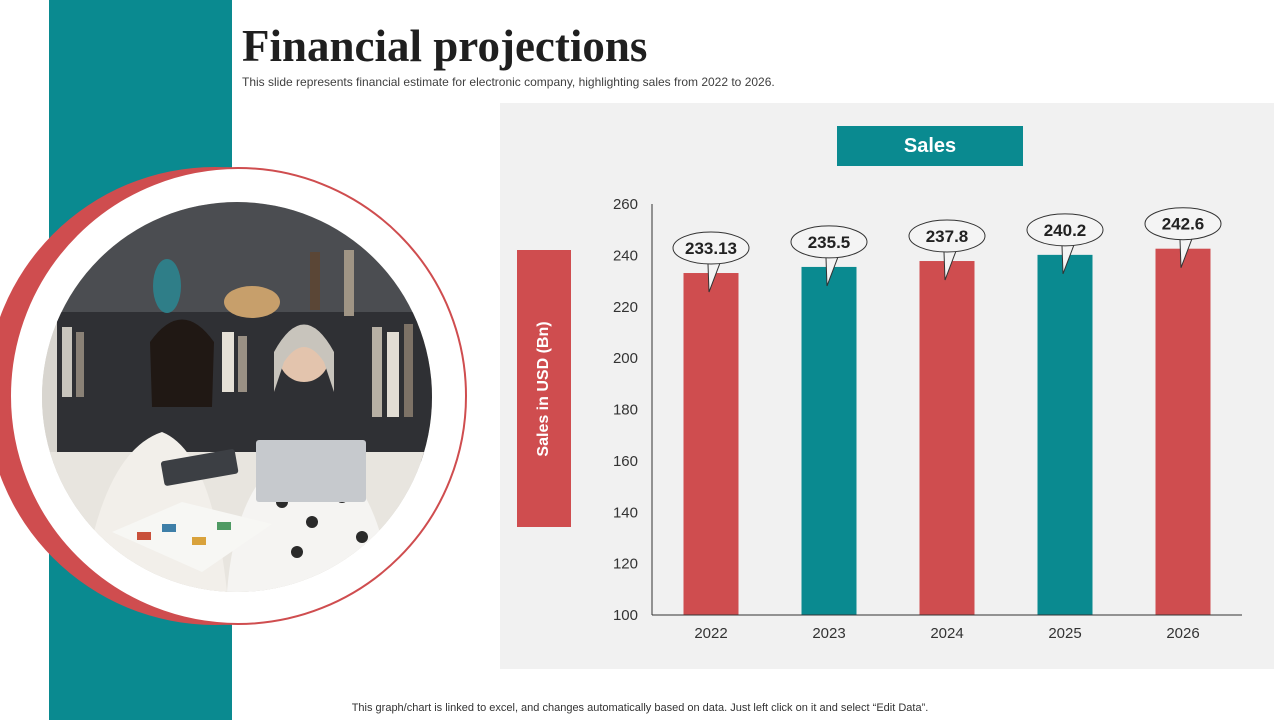 The width and height of the screenshot is (1280, 720). Describe the element at coordinates (711, 444) in the screenshot. I see `bar-2022` at that location.